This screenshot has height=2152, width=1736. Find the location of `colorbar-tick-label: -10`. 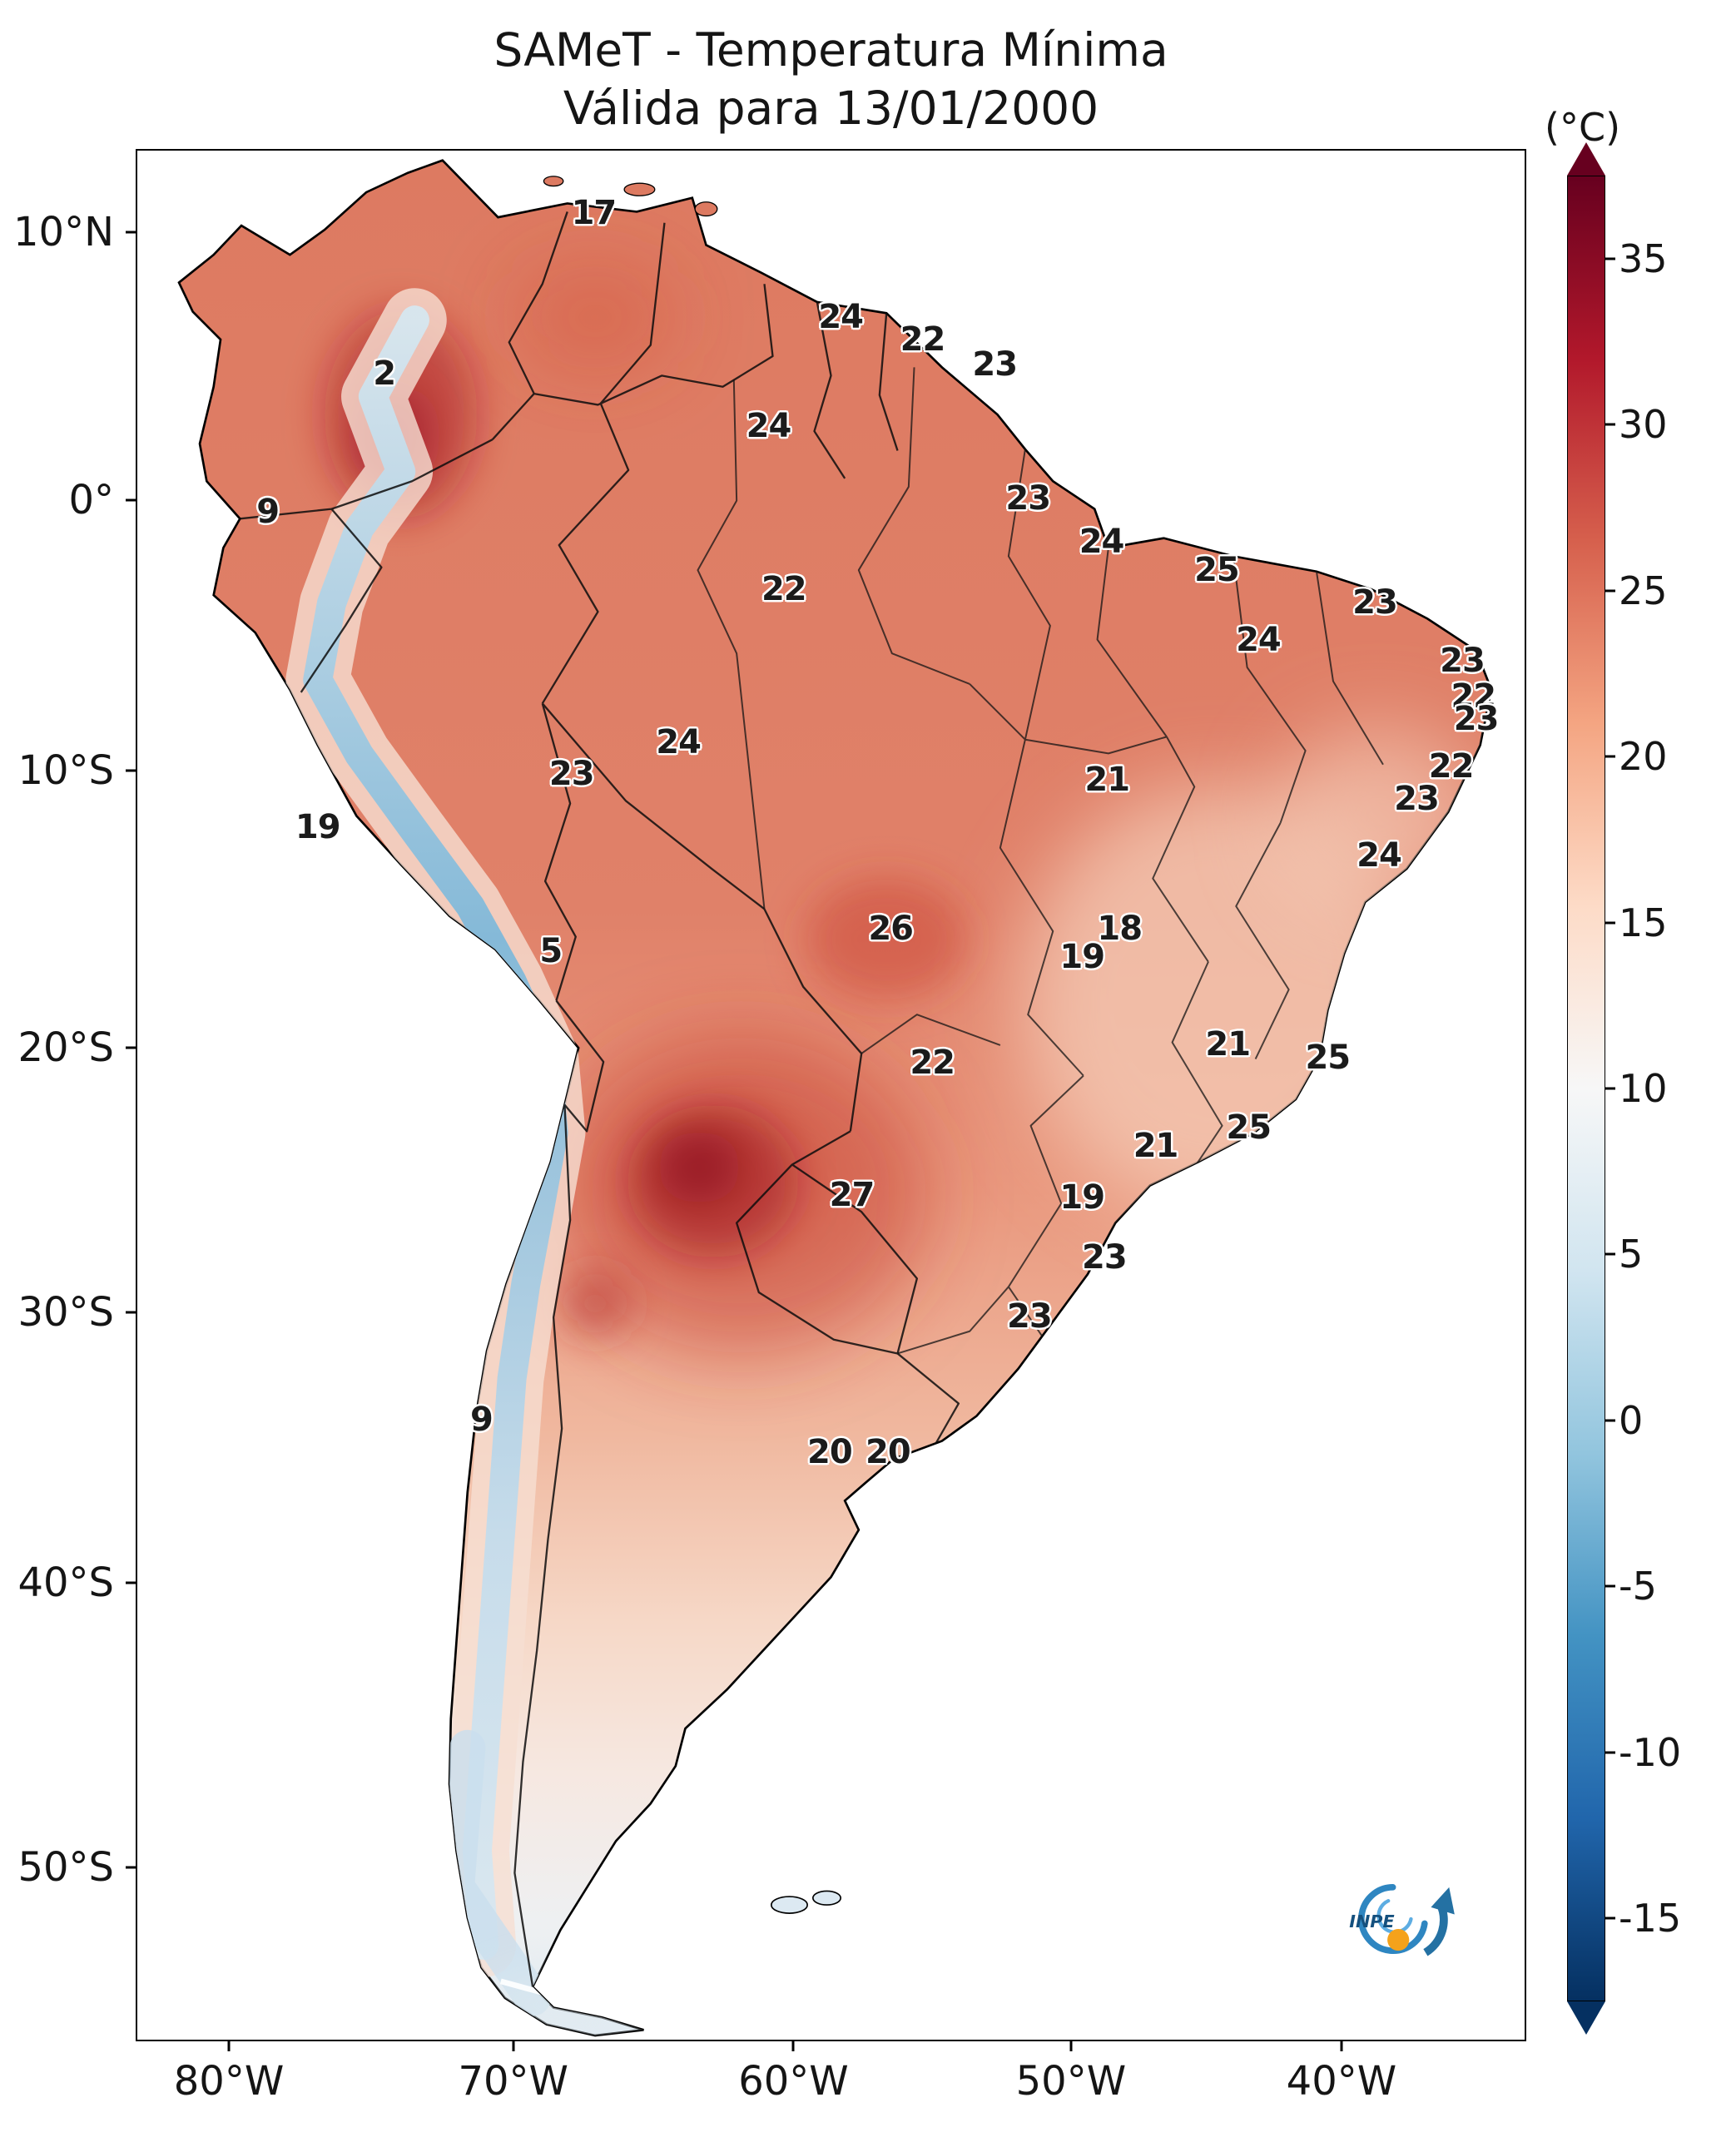

colorbar-tick-label: -10 is located at coordinates (1651, 1752).